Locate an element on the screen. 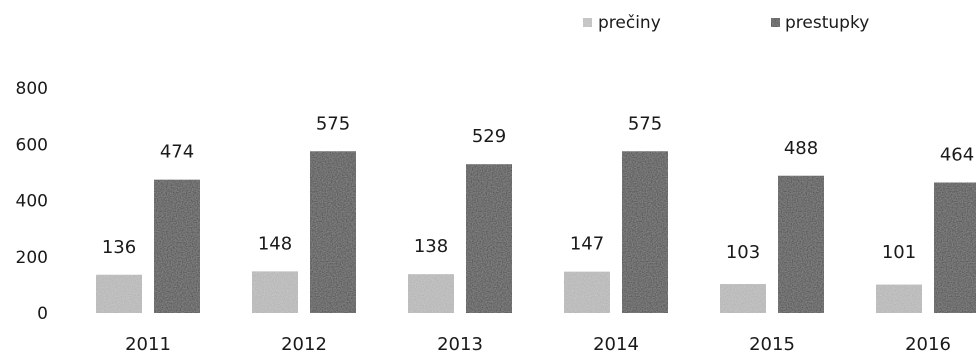  y-tick-label: 0 is located at coordinates (42, 314).